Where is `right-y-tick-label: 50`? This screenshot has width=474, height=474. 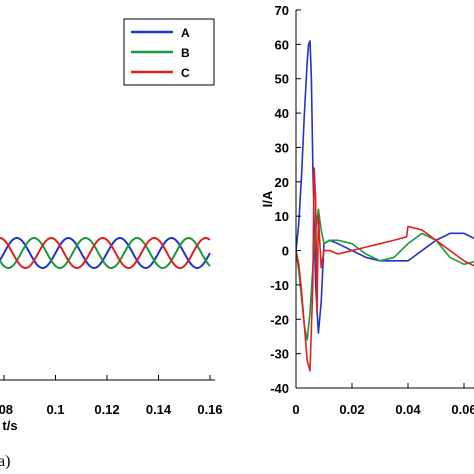 right-y-tick-label: 50 is located at coordinates (282, 79).